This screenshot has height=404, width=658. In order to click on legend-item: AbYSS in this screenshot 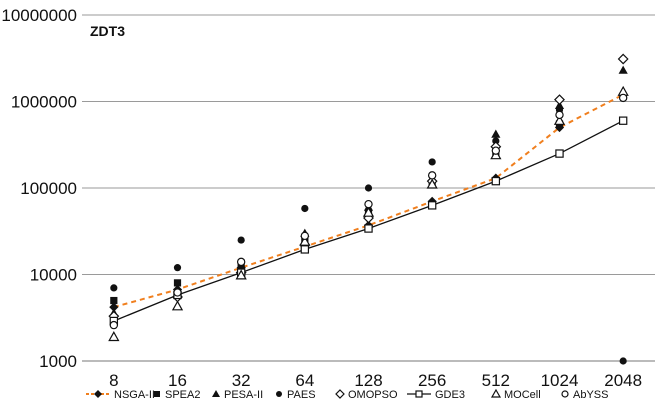, I will do `click(584, 395)`.